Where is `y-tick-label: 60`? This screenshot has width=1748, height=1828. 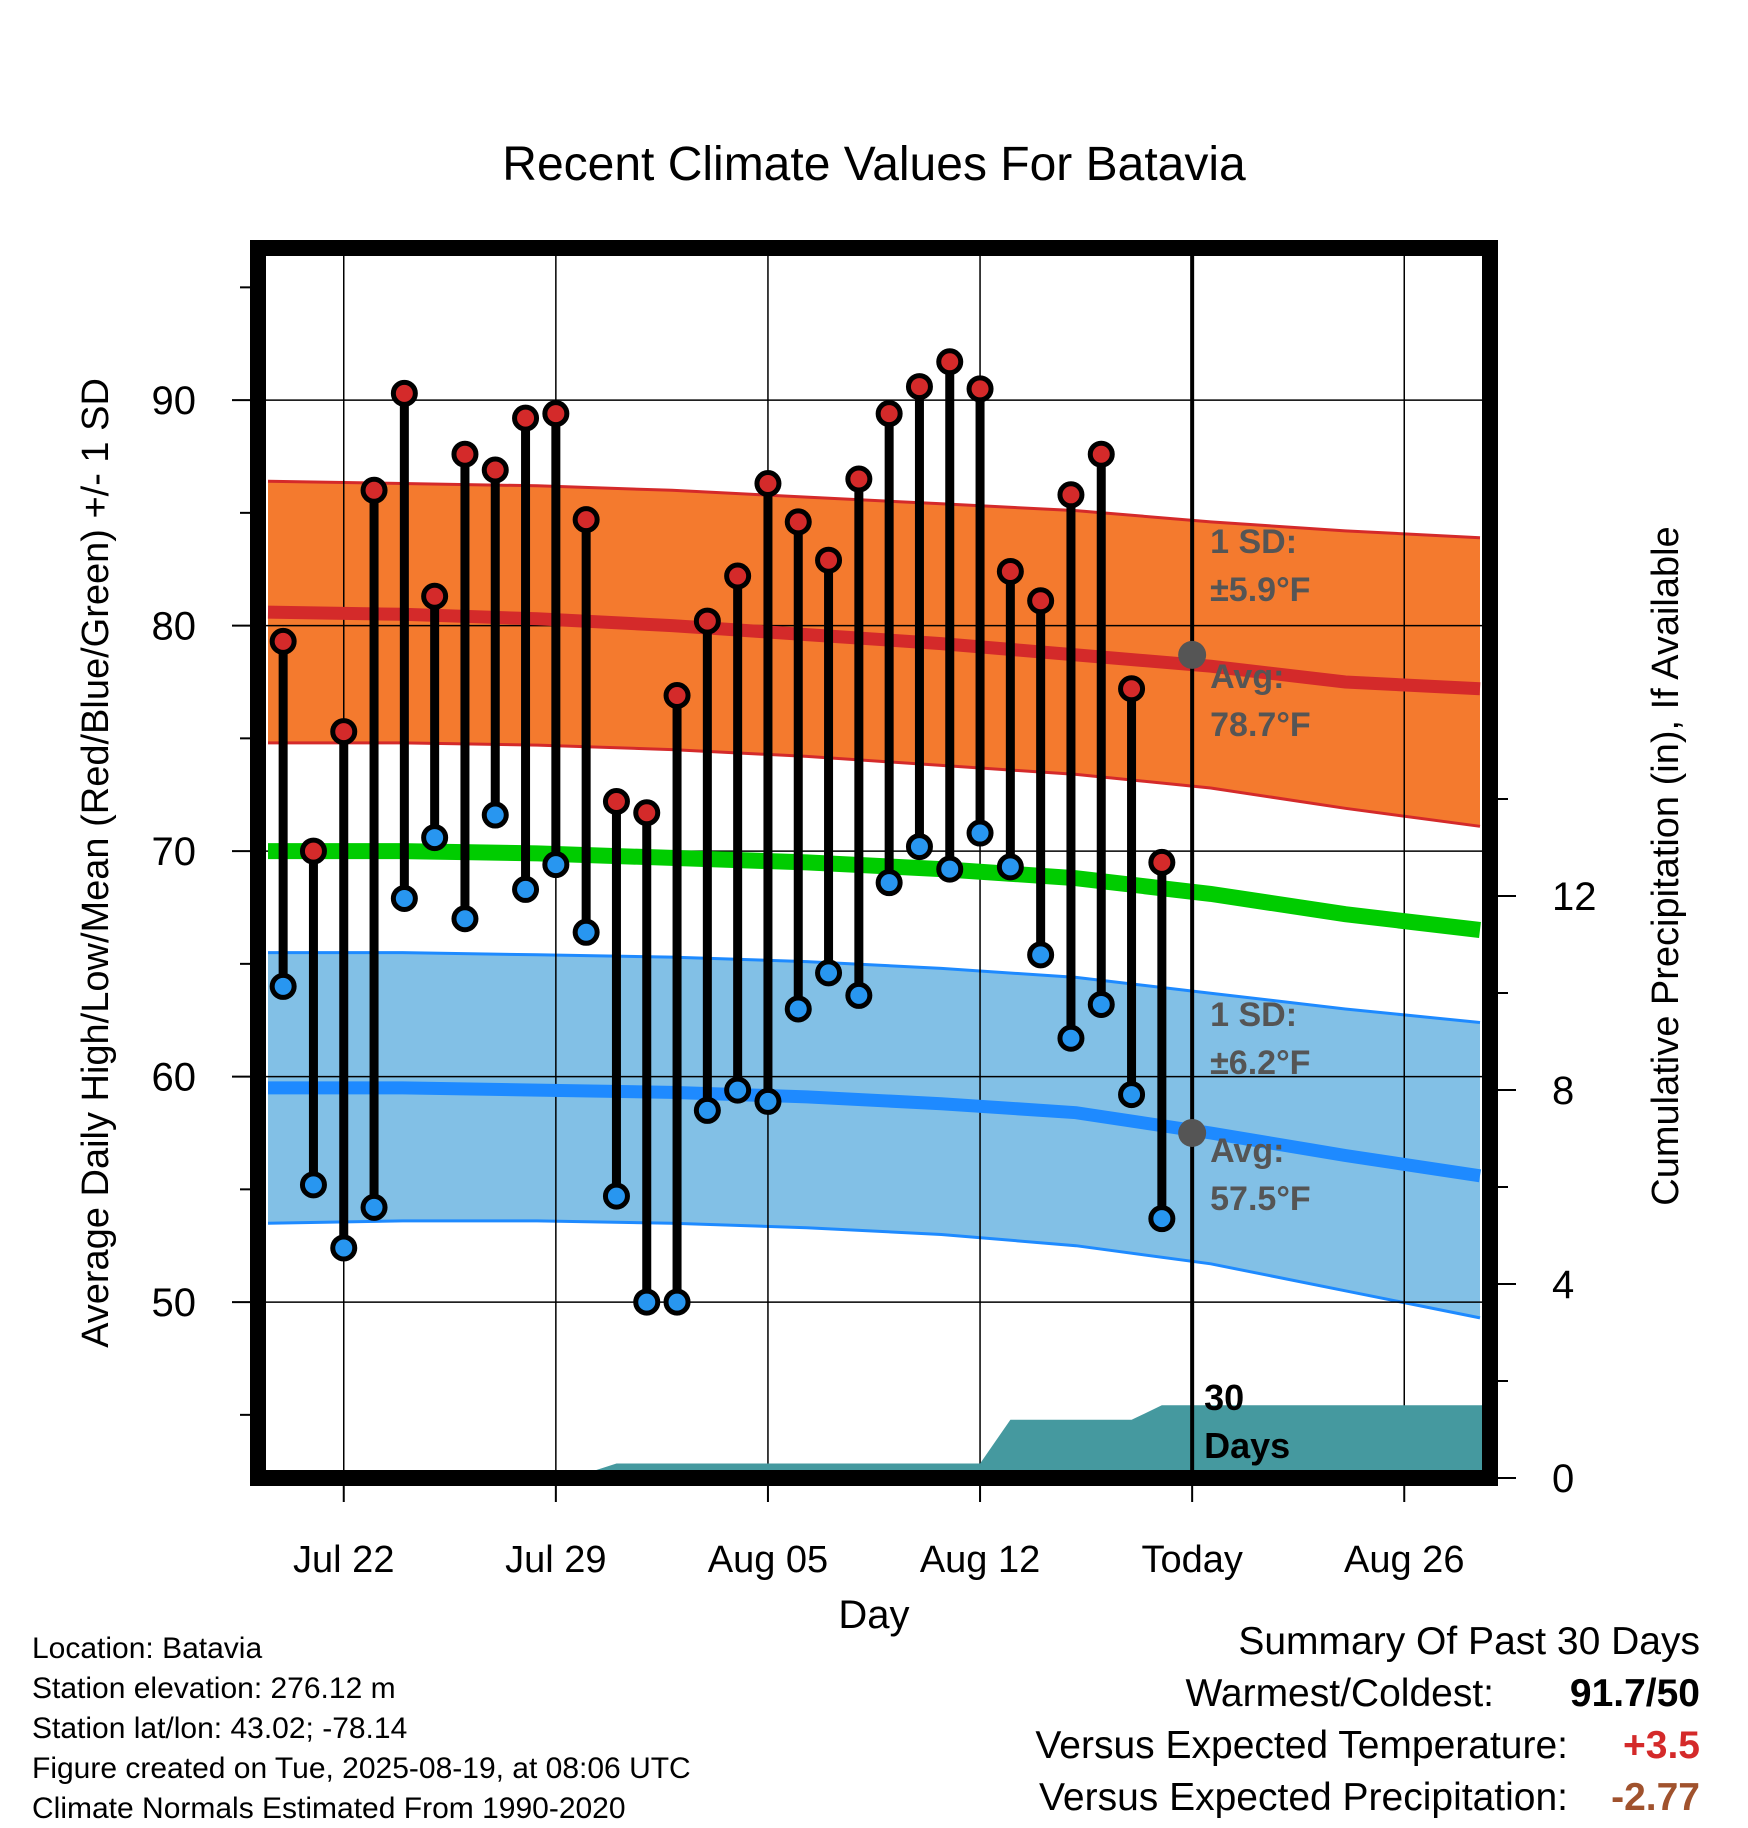
y-tick-label: 60 is located at coordinates (174, 1078).